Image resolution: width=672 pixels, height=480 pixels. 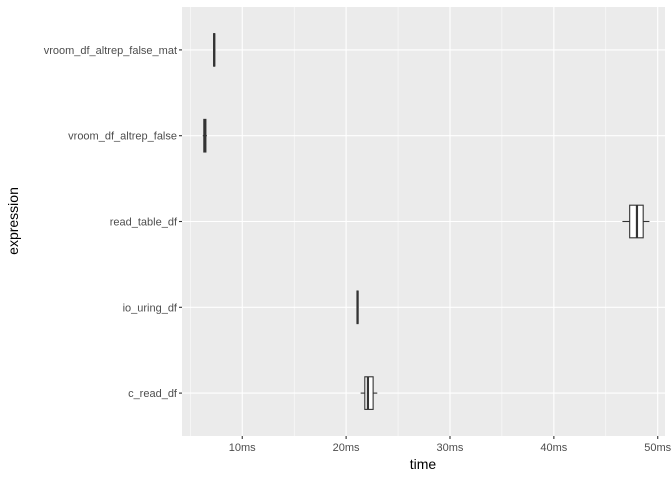 What do you see at coordinates (357, 307) in the screenshot?
I see `box-io_uring_df` at bounding box center [357, 307].